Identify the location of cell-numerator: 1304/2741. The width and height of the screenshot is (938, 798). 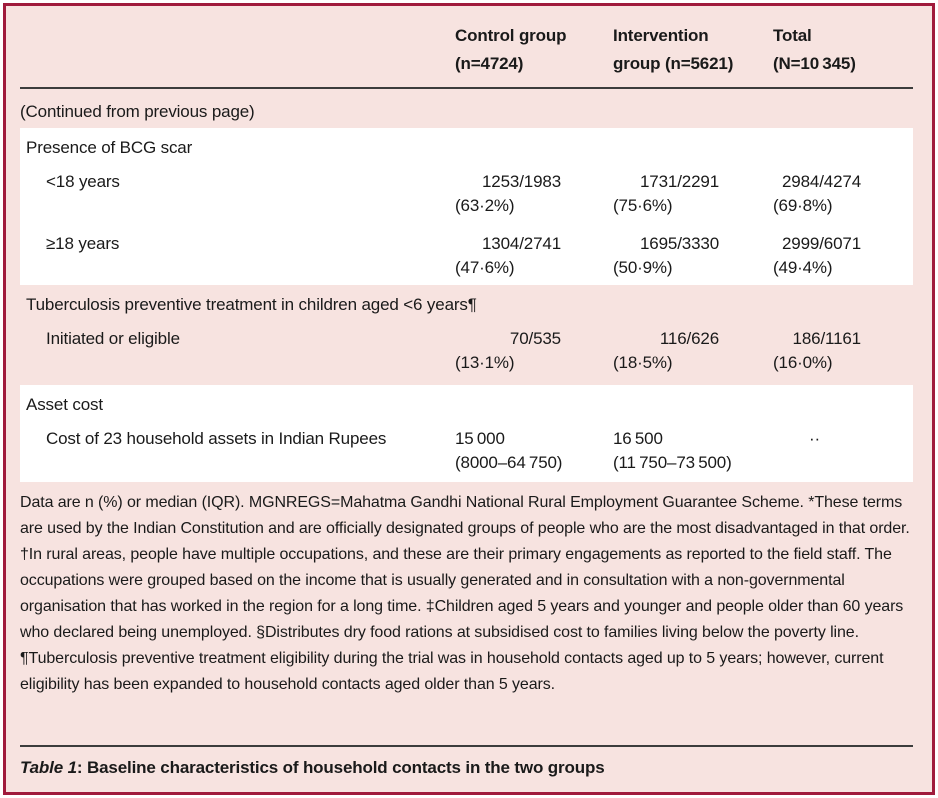
(521, 243).